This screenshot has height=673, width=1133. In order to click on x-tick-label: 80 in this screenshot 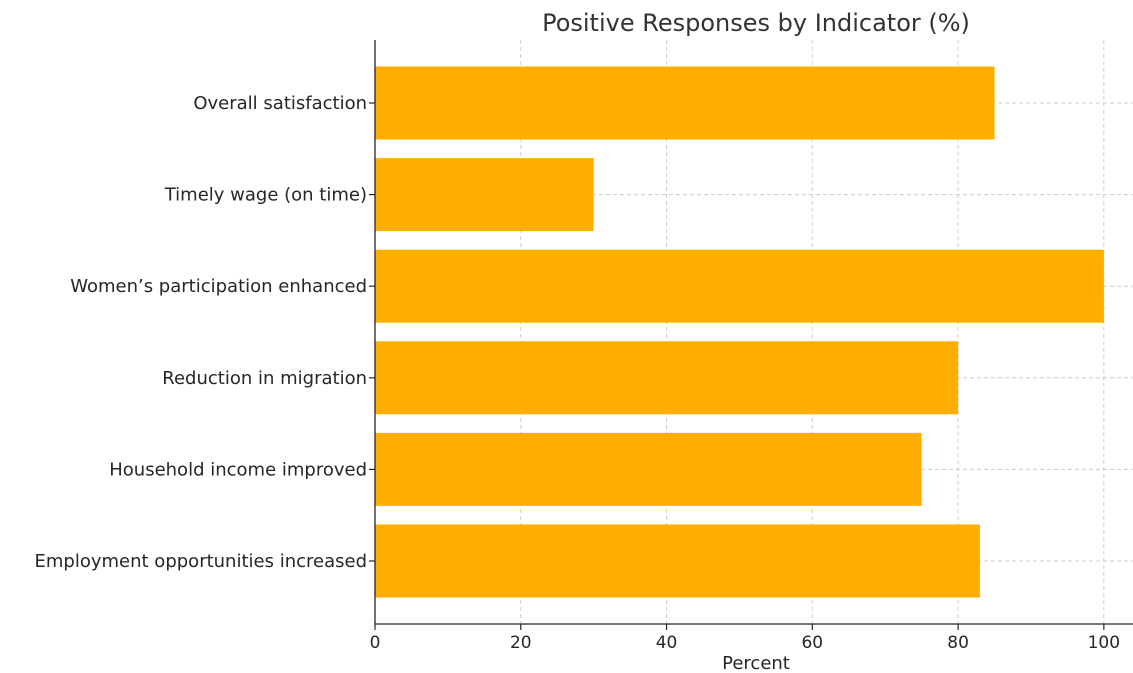, I will do `click(958, 643)`.